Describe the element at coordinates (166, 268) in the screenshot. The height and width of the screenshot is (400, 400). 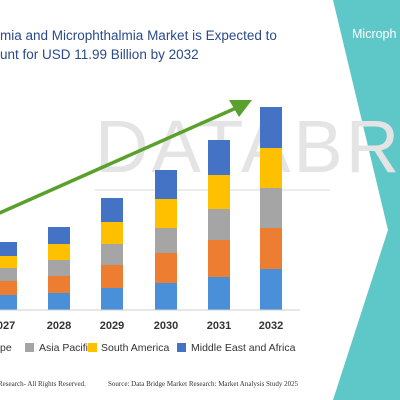
I see `bar-segment-2030-s1` at that location.